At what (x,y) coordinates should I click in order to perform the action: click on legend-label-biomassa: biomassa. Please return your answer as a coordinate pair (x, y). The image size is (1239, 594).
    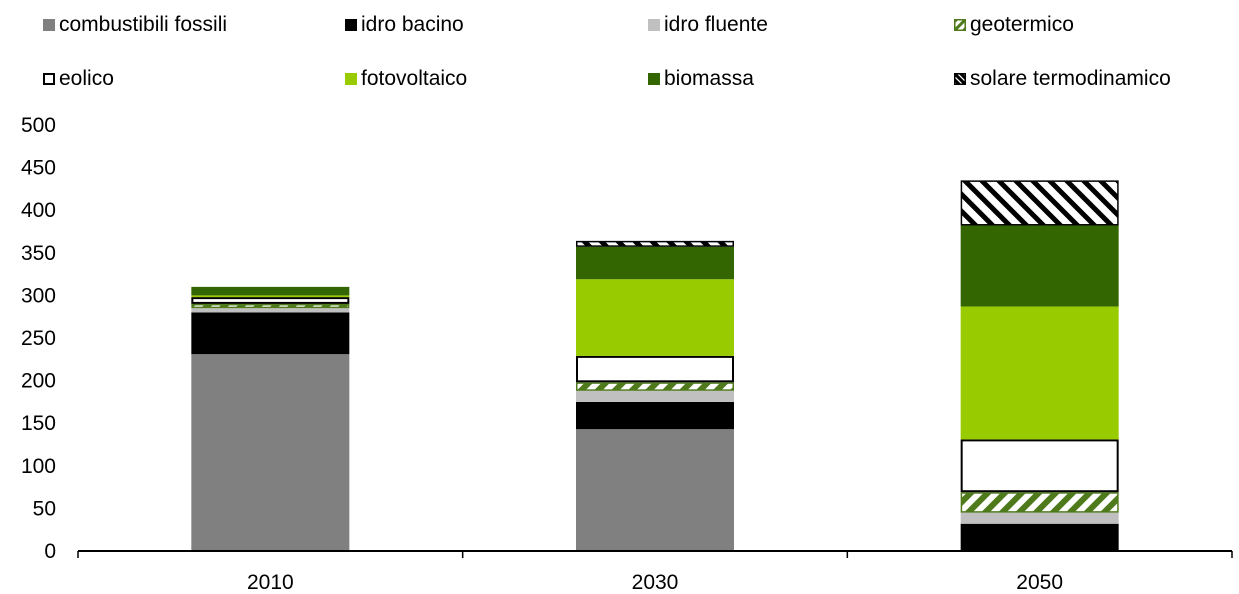
    Looking at the image, I should click on (709, 78).